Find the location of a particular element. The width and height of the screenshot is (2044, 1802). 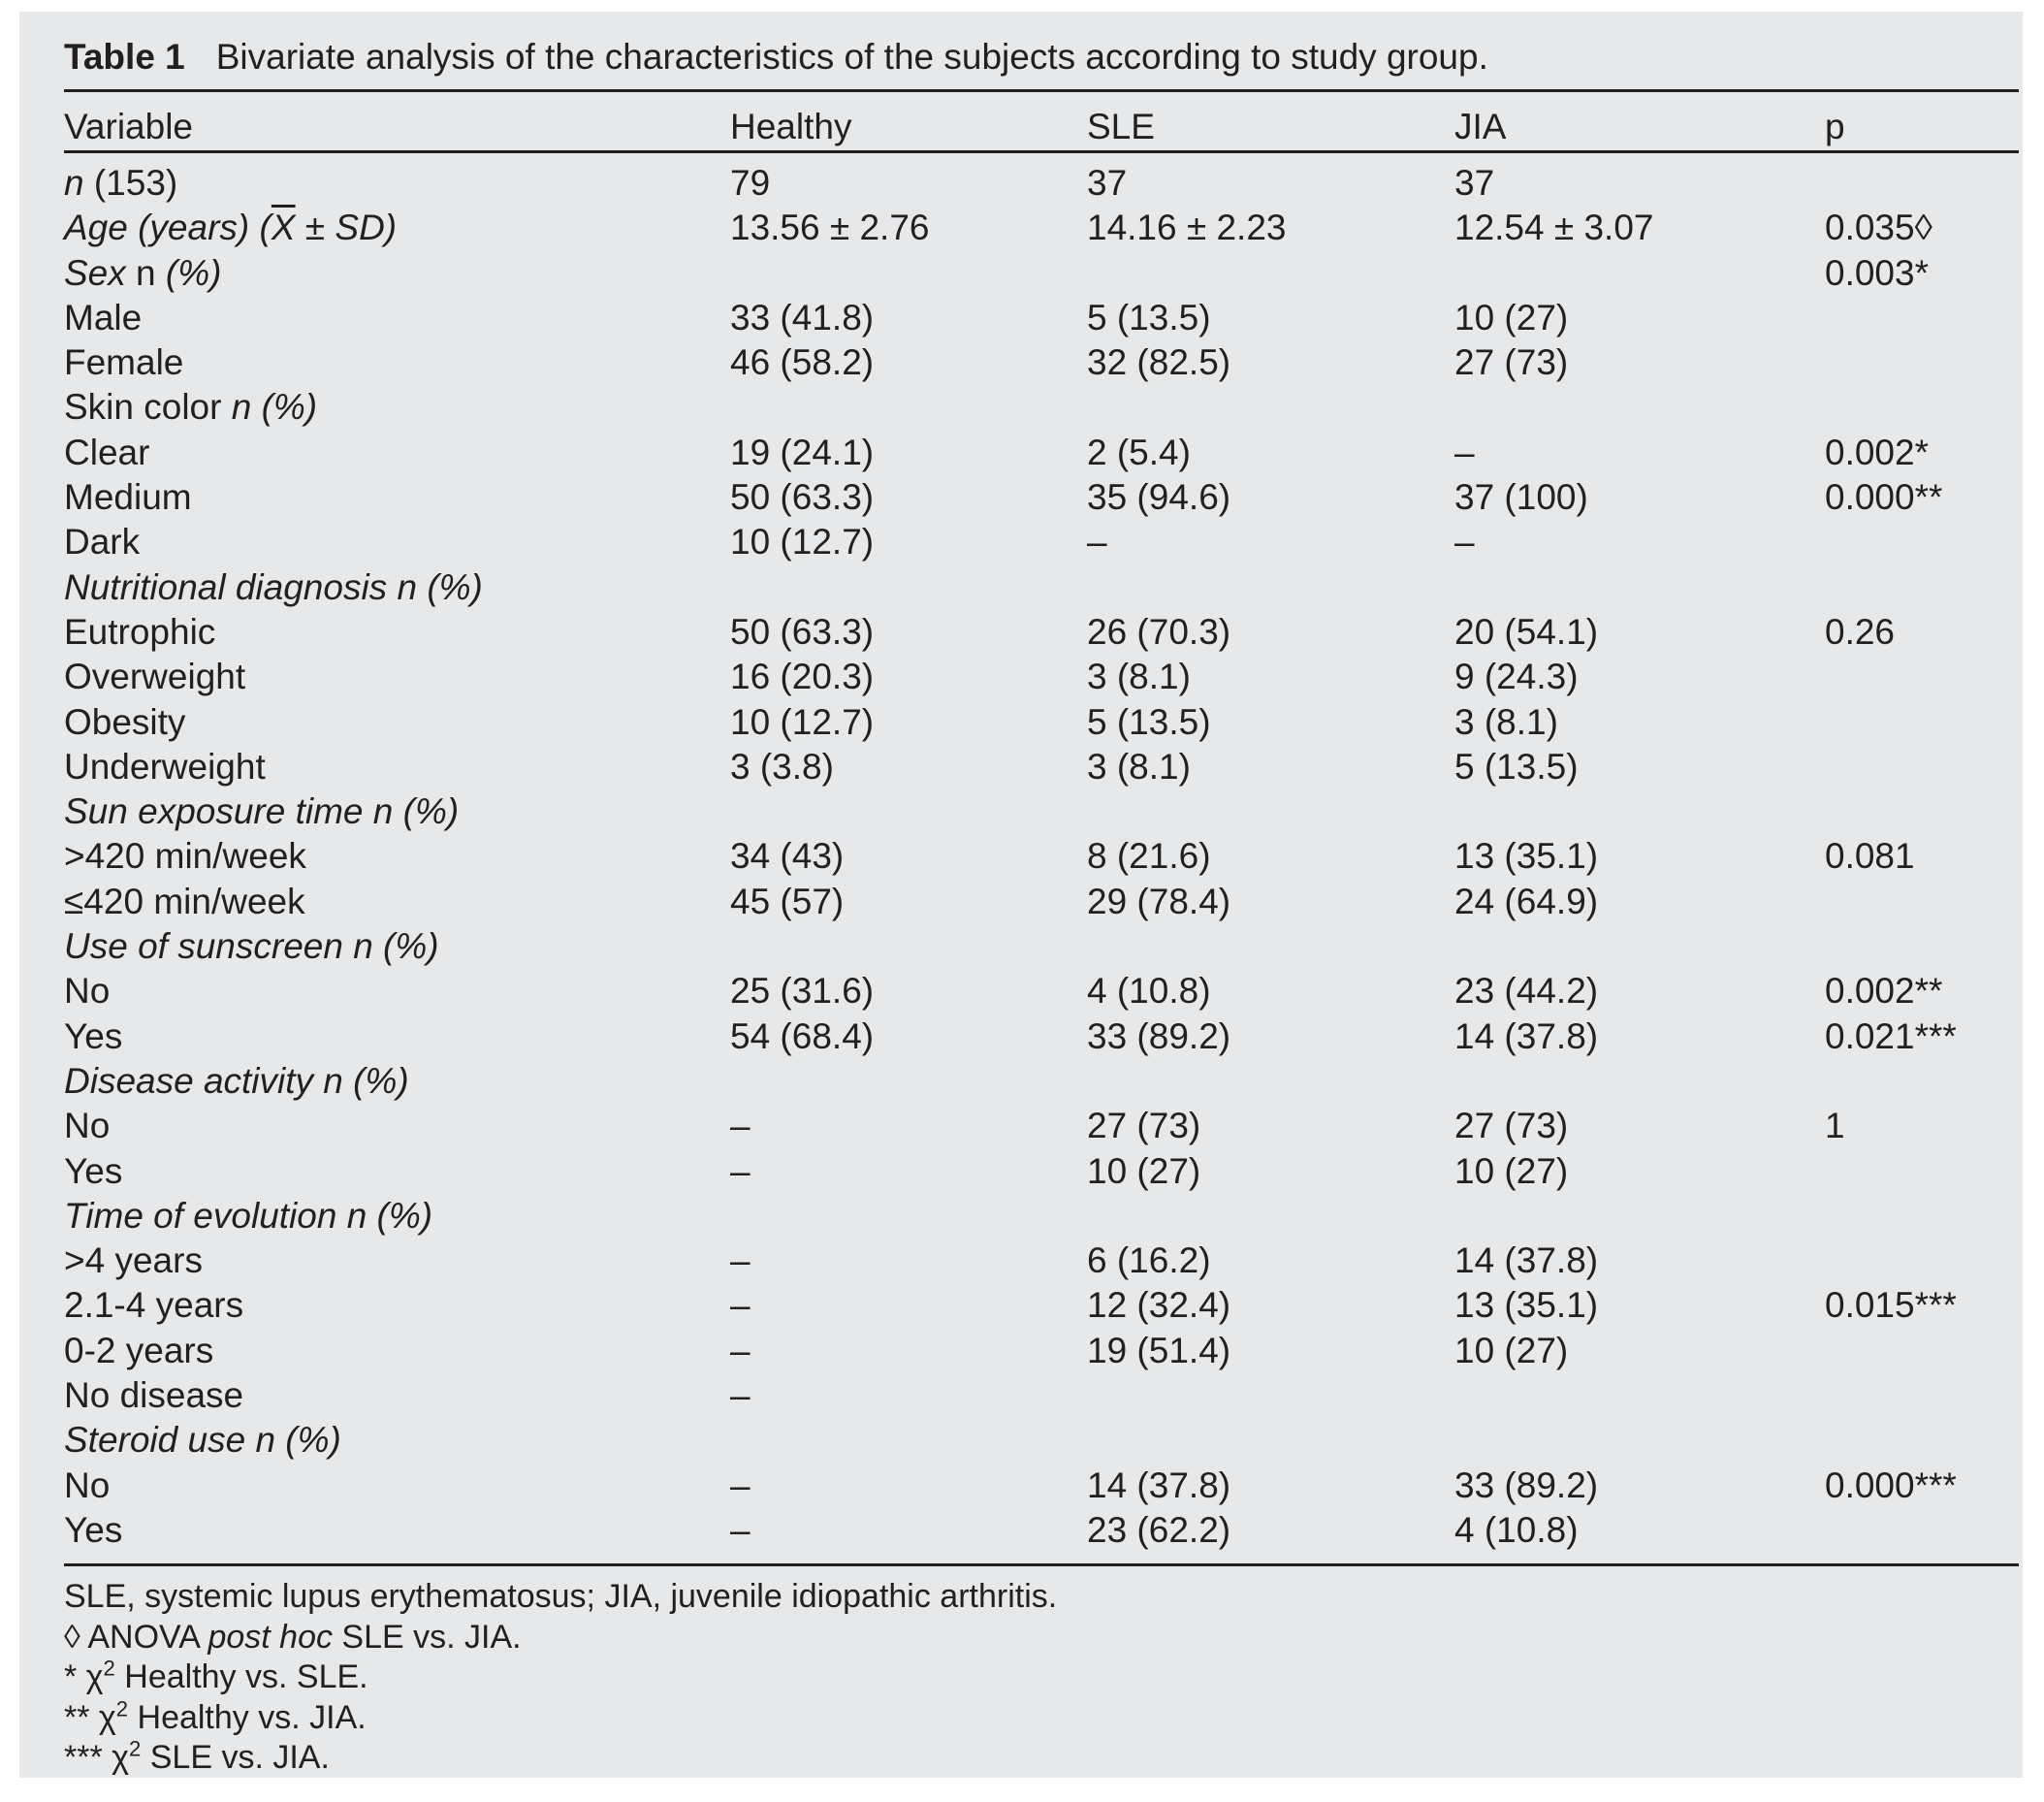

cell-sle: 35 (94.6) is located at coordinates (1159, 497).